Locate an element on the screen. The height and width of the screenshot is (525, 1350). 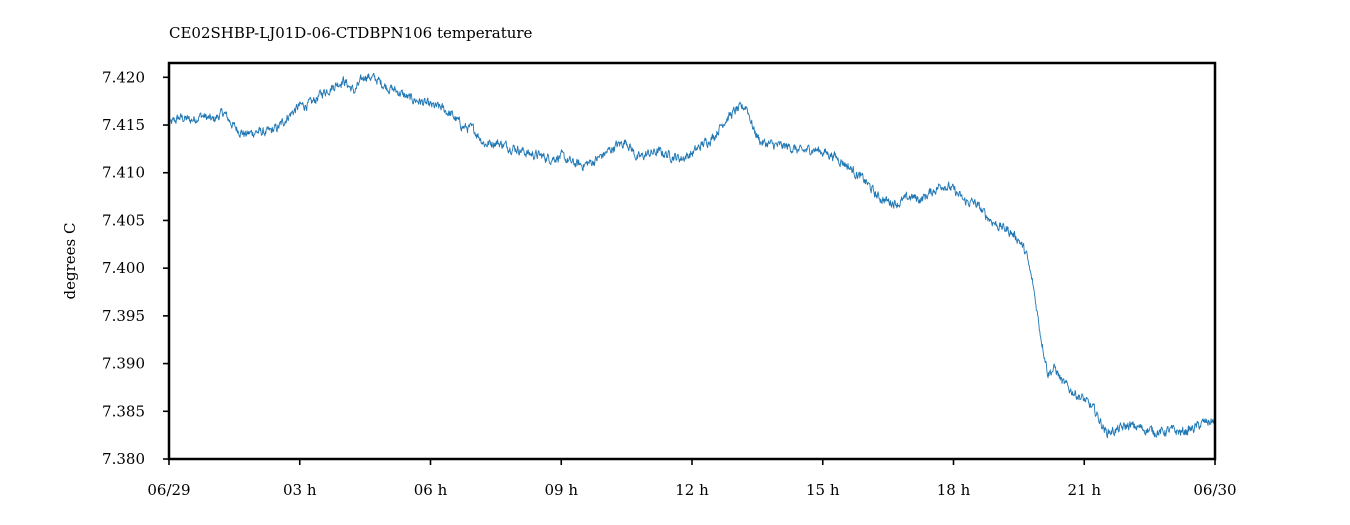
y-tick-label: 7.415 is located at coordinates (123, 125).